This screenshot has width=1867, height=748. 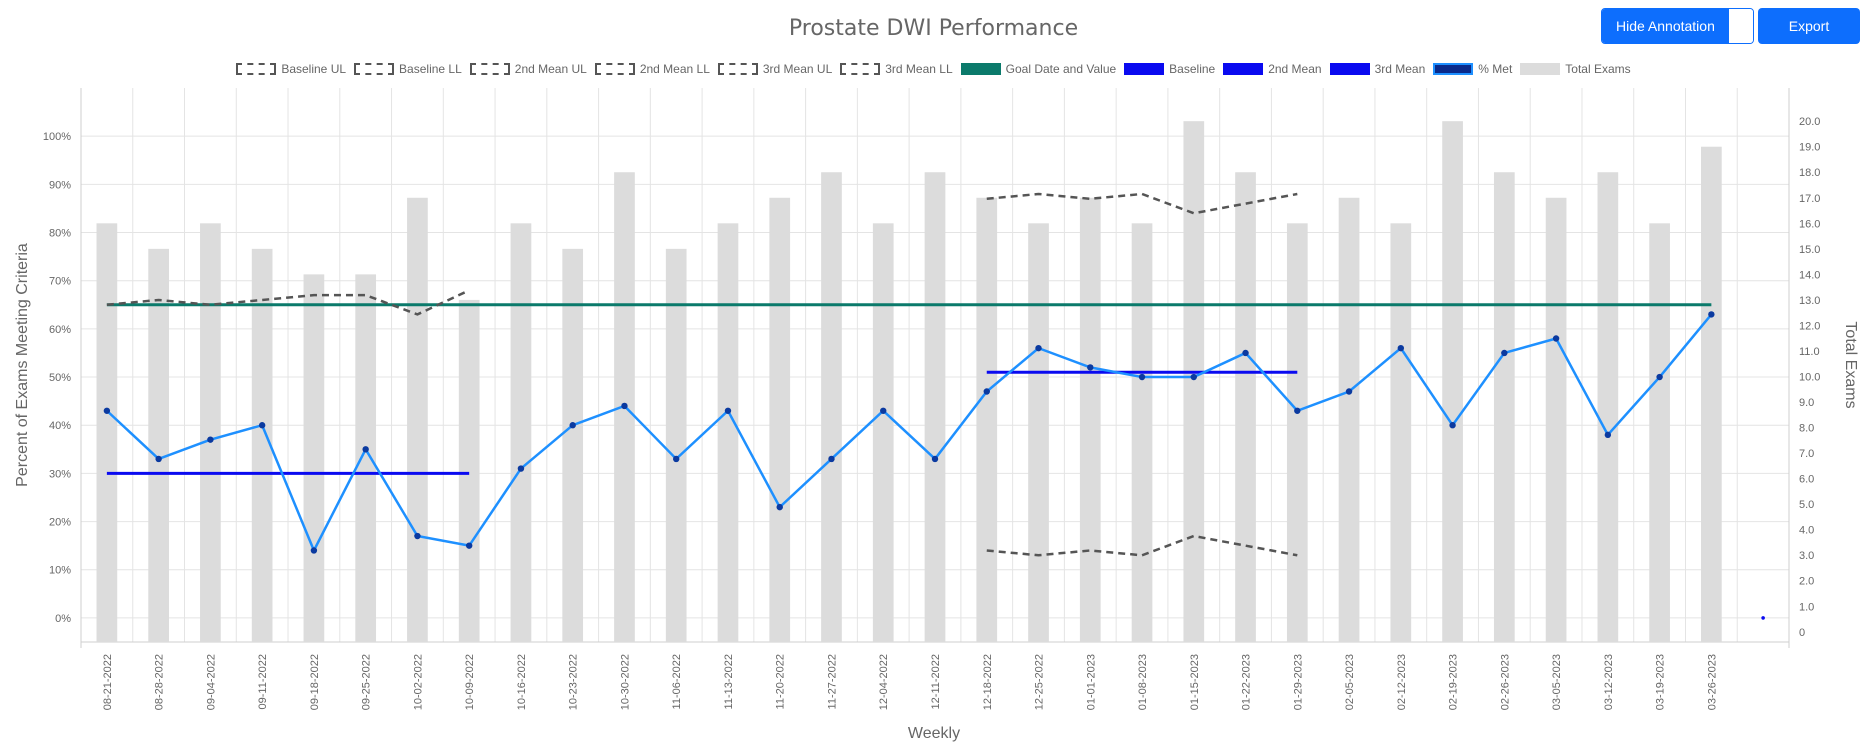 What do you see at coordinates (1712, 682) in the screenshot?
I see `x-tick-label: 03-26-2023` at bounding box center [1712, 682].